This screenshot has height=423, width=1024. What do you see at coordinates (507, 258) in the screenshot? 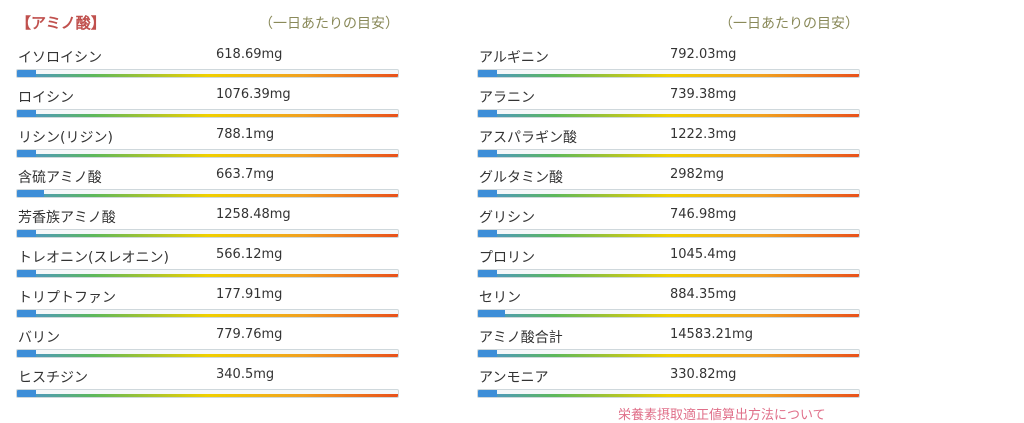
I see `nutrient-name: プロリン` at bounding box center [507, 258].